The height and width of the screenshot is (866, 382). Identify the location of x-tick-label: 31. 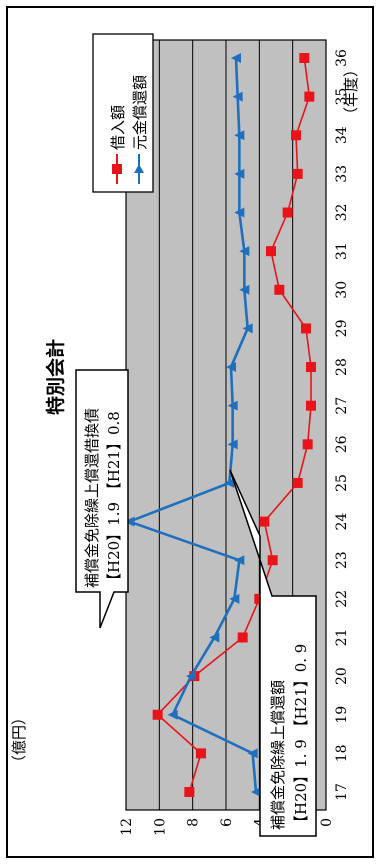
(342, 251).